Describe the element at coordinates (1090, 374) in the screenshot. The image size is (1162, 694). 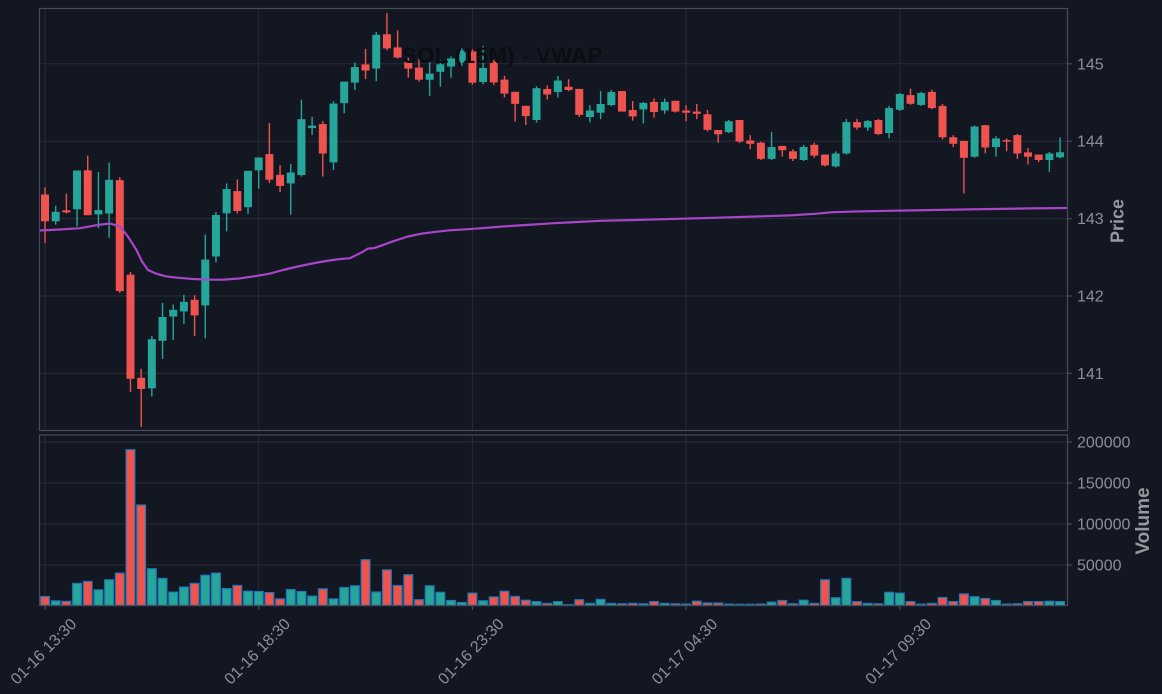
I see `svg-text: 141` at that location.